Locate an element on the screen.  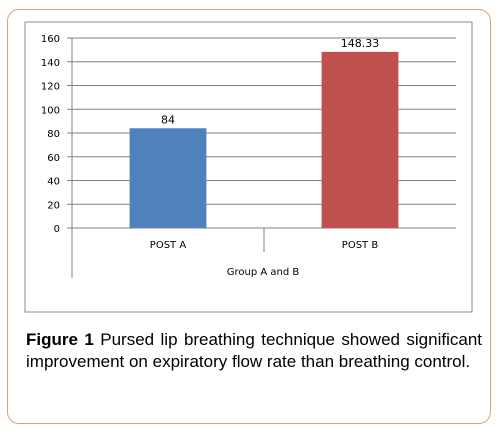
y-tick-label-5: 100 is located at coordinates (50, 110).